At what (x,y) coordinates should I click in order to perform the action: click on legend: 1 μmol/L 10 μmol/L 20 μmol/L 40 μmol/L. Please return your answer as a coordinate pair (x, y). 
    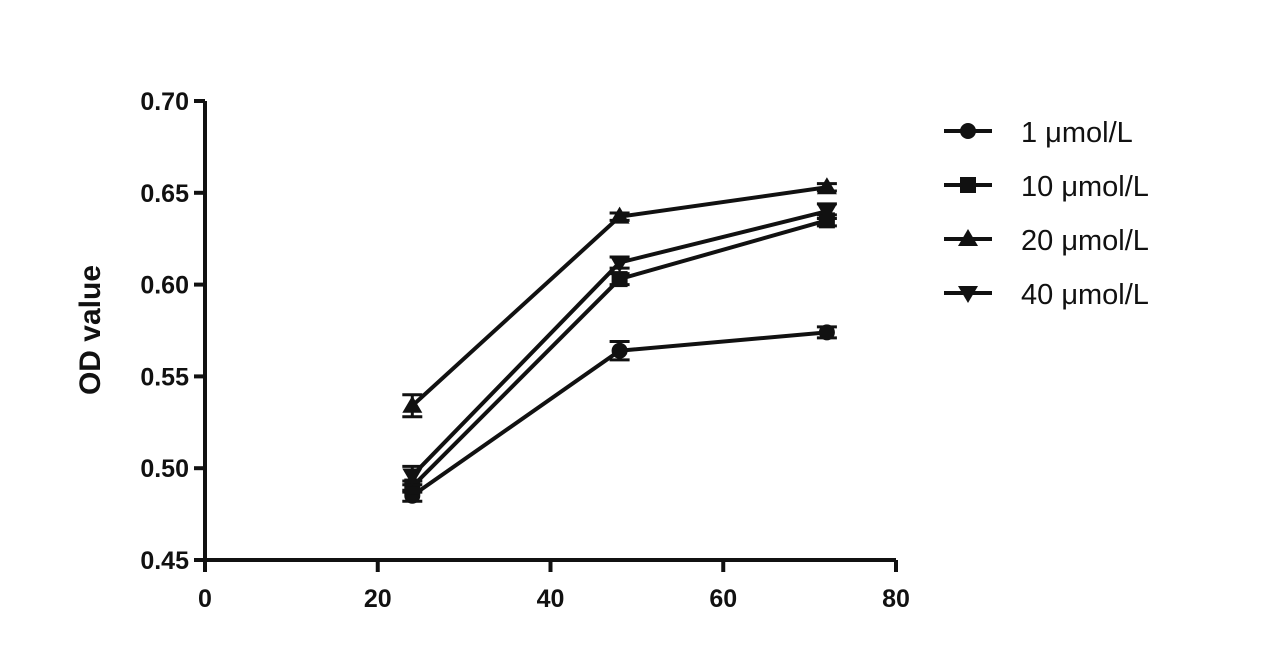
    Looking at the image, I should click on (1046, 214).